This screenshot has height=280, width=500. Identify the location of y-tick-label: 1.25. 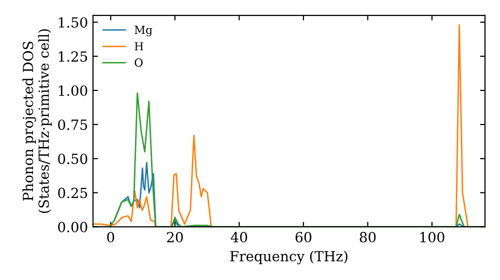
(73, 56).